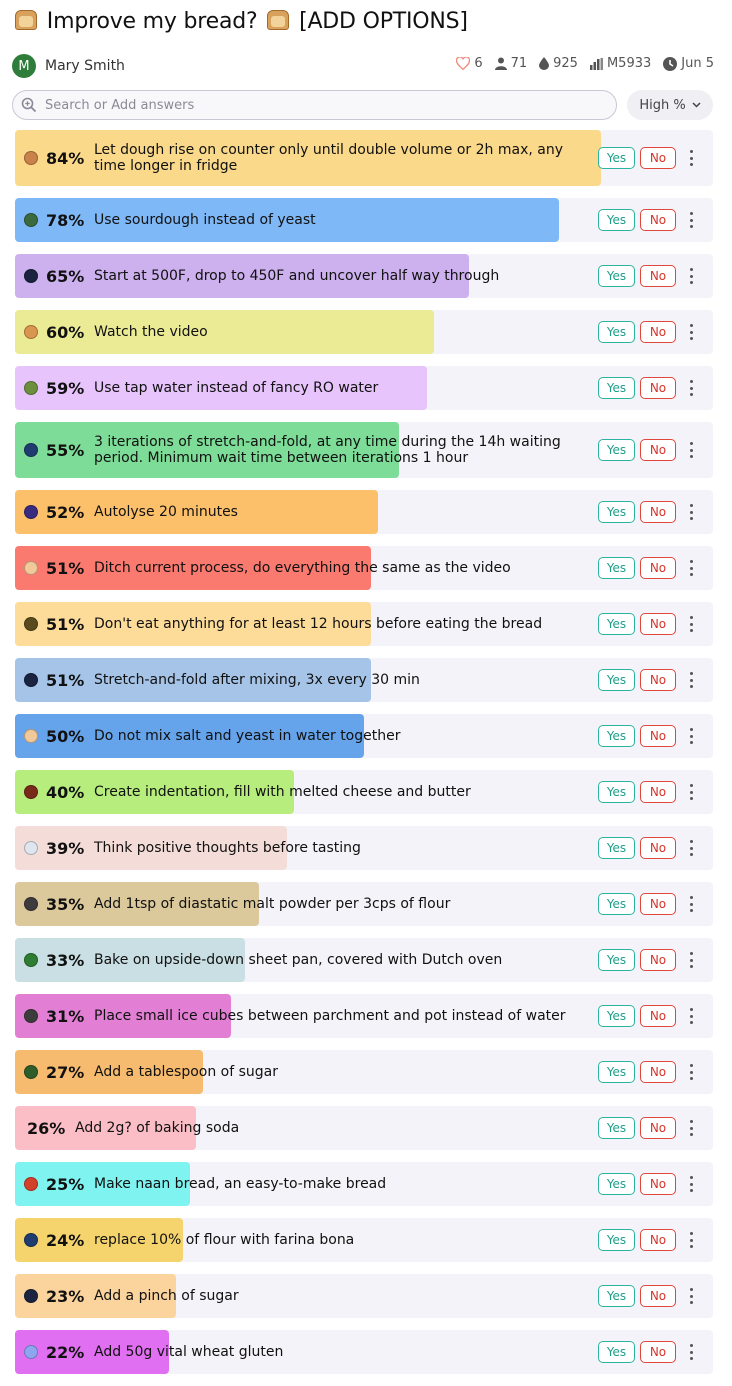 This screenshot has height=1386, width=732. What do you see at coordinates (24, 66) in the screenshot?
I see `avatar: M` at bounding box center [24, 66].